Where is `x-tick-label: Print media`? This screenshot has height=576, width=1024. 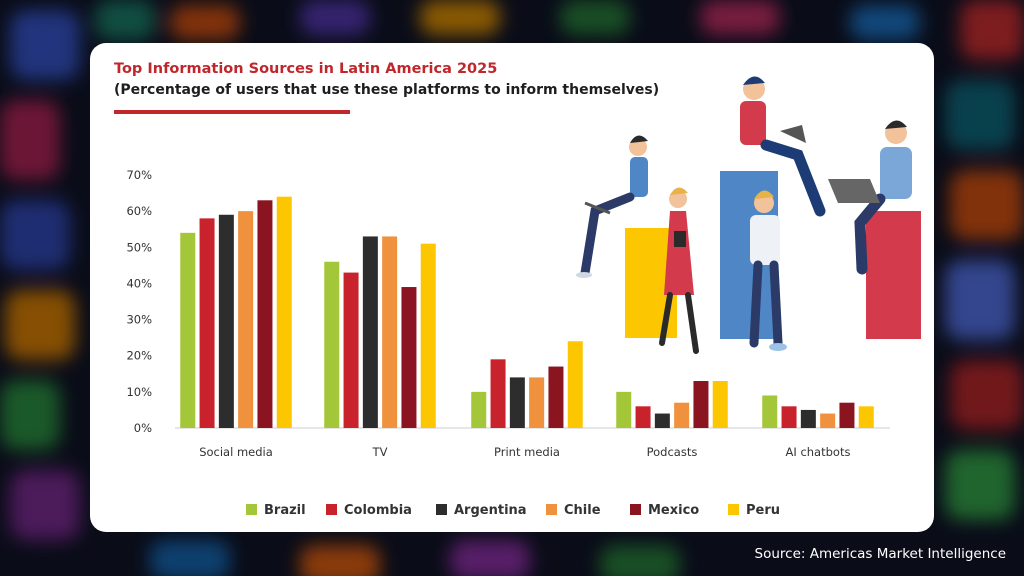 x-tick-label: Print media is located at coordinates (527, 452).